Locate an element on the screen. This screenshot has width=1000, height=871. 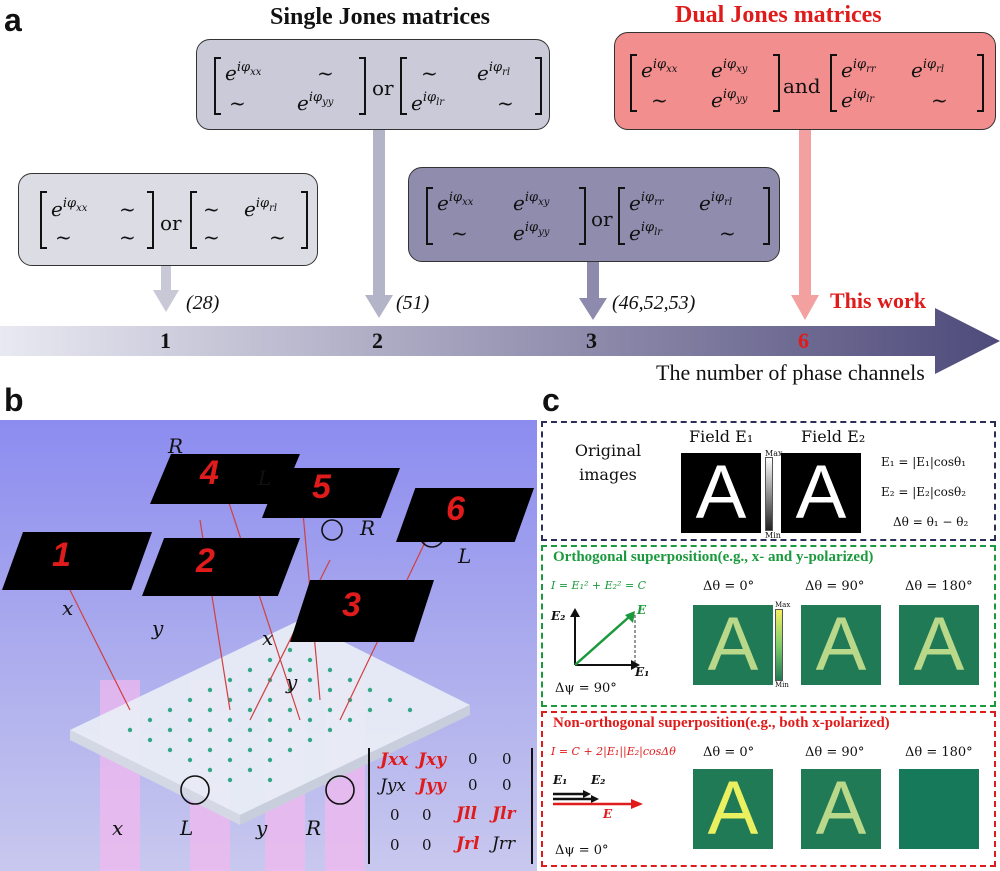
screen-1-number: 1 is located at coordinates (61, 555).